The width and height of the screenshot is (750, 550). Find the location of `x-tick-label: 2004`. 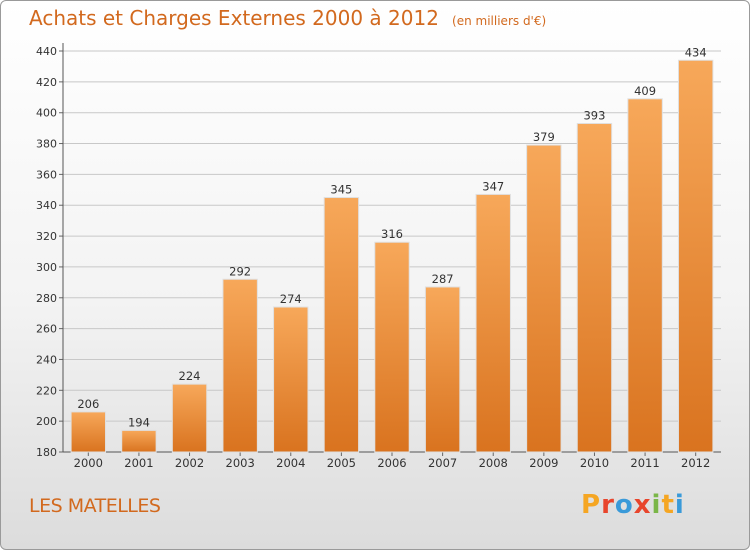

x-tick-label: 2004 is located at coordinates (290, 463).